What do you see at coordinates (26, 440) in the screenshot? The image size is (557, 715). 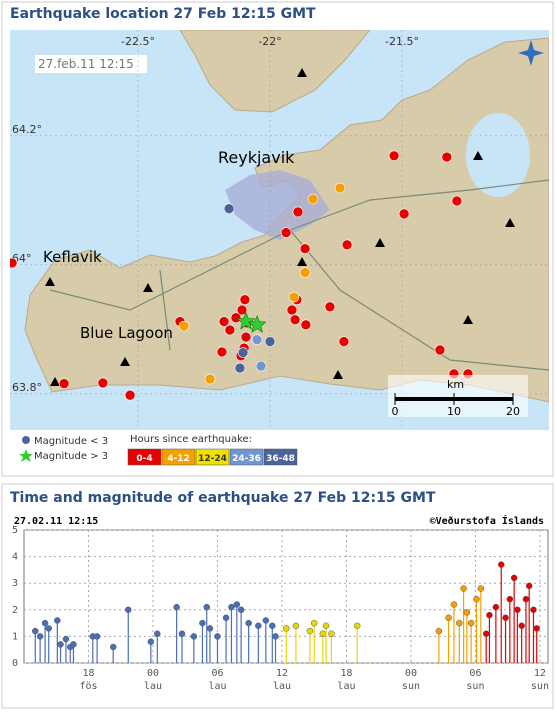 I see `legend-symbol` at bounding box center [26, 440].